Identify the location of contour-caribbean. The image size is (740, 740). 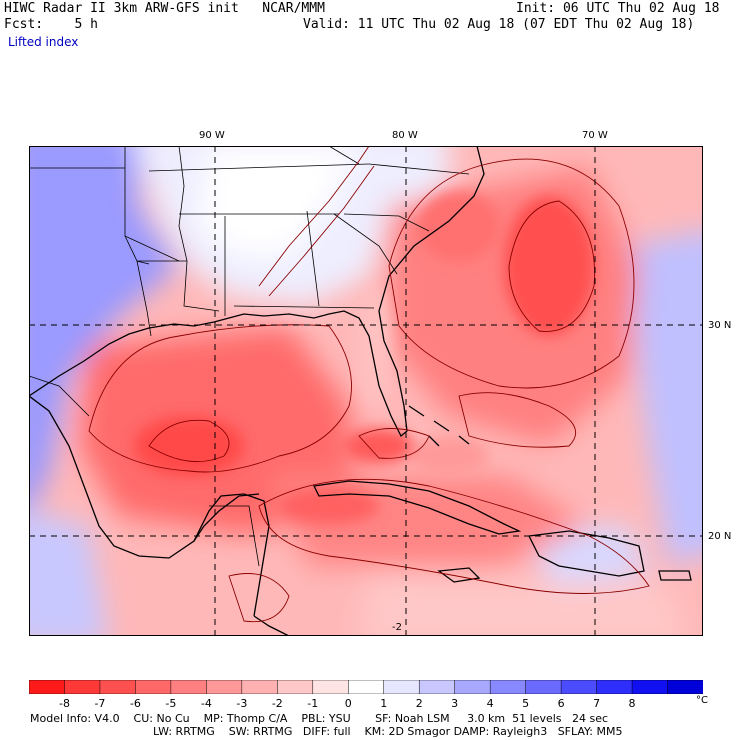
(454, 536).